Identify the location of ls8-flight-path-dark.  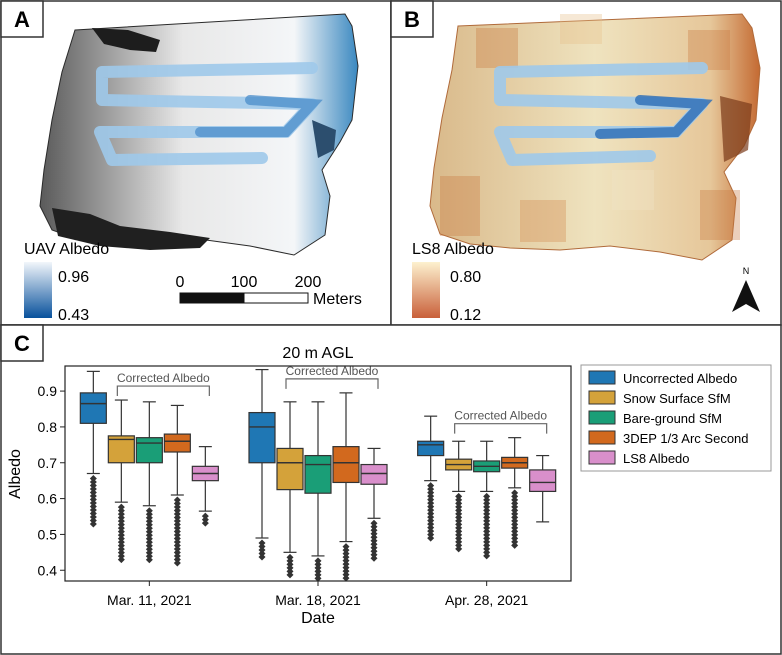
(654, 117).